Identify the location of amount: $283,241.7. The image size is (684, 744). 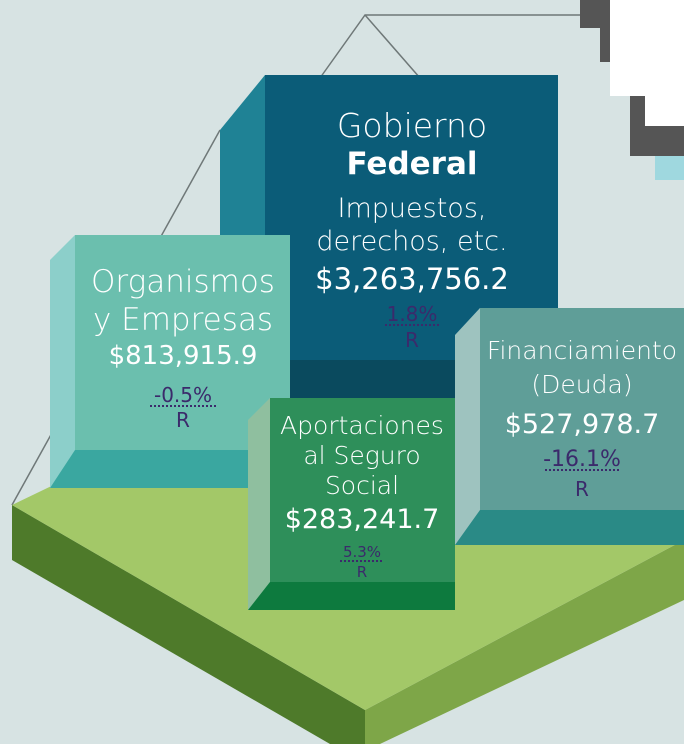
(362, 519).